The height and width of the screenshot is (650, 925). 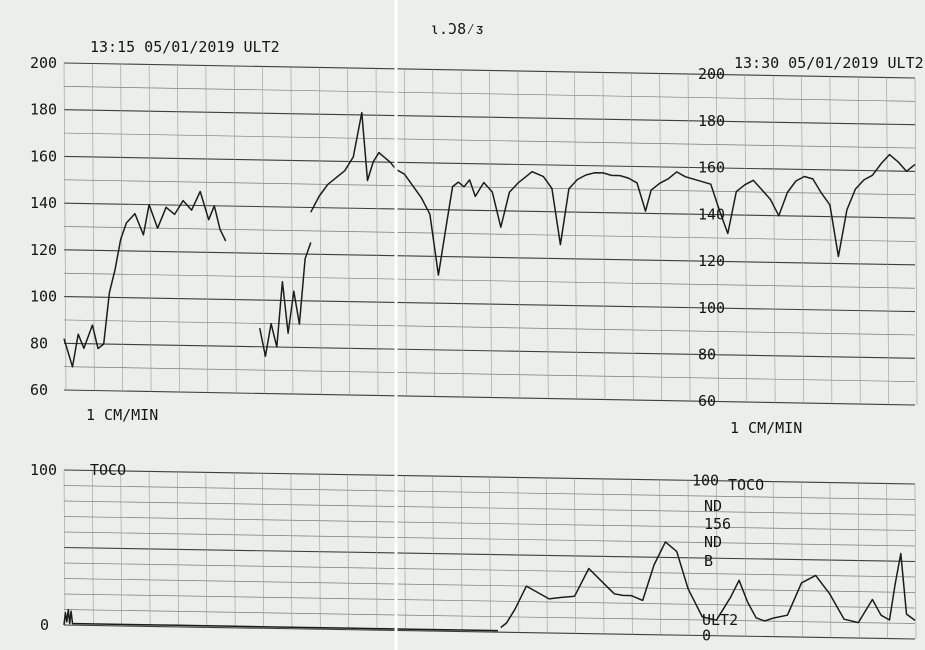 I want to click on fhr-tick-label-mid: 200, so click(x=711, y=74).